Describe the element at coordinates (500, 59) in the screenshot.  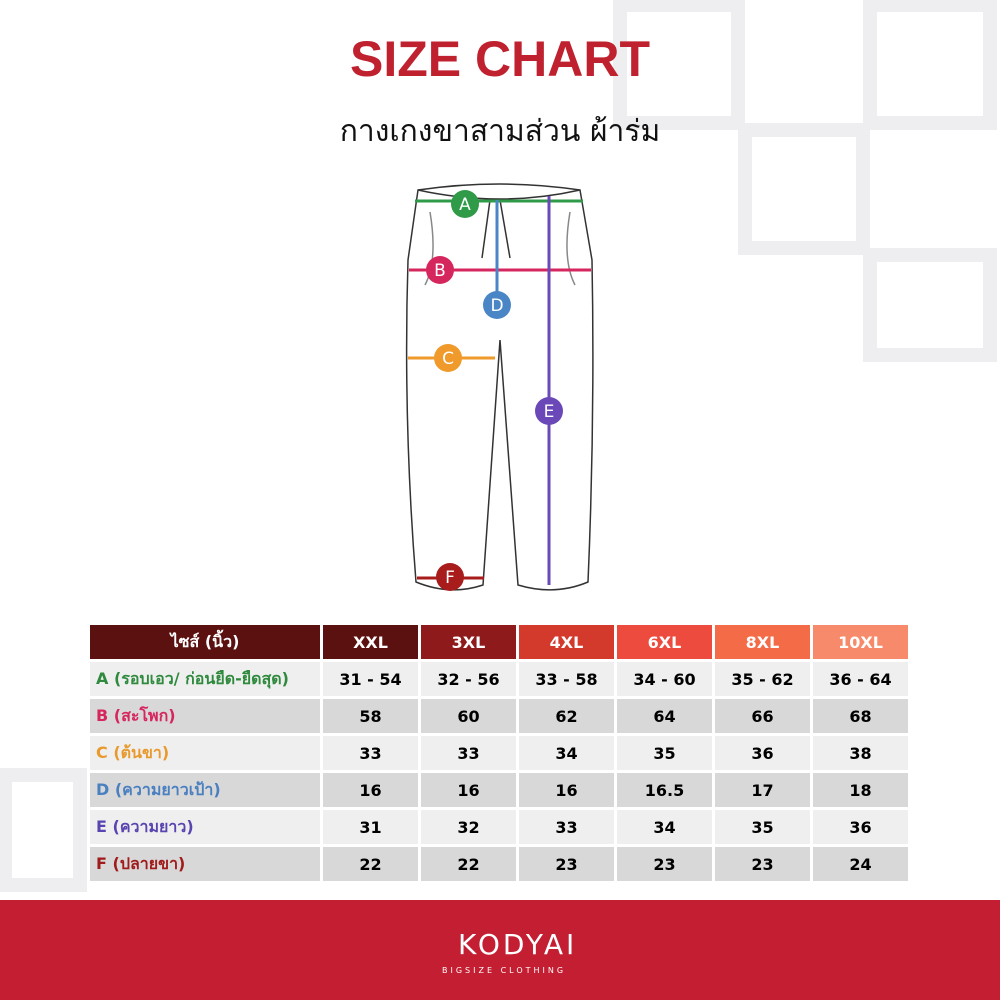
I see `title: SIZE CHART` at that location.